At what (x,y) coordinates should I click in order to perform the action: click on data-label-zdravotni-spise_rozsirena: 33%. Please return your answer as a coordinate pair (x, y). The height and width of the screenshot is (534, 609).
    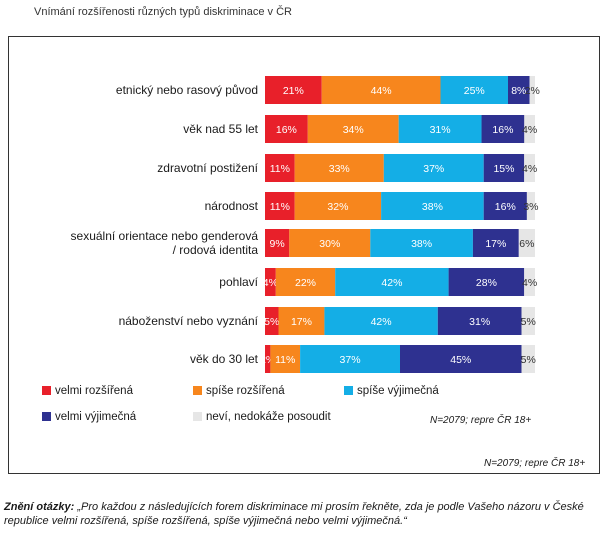
    Looking at the image, I should click on (339, 169).